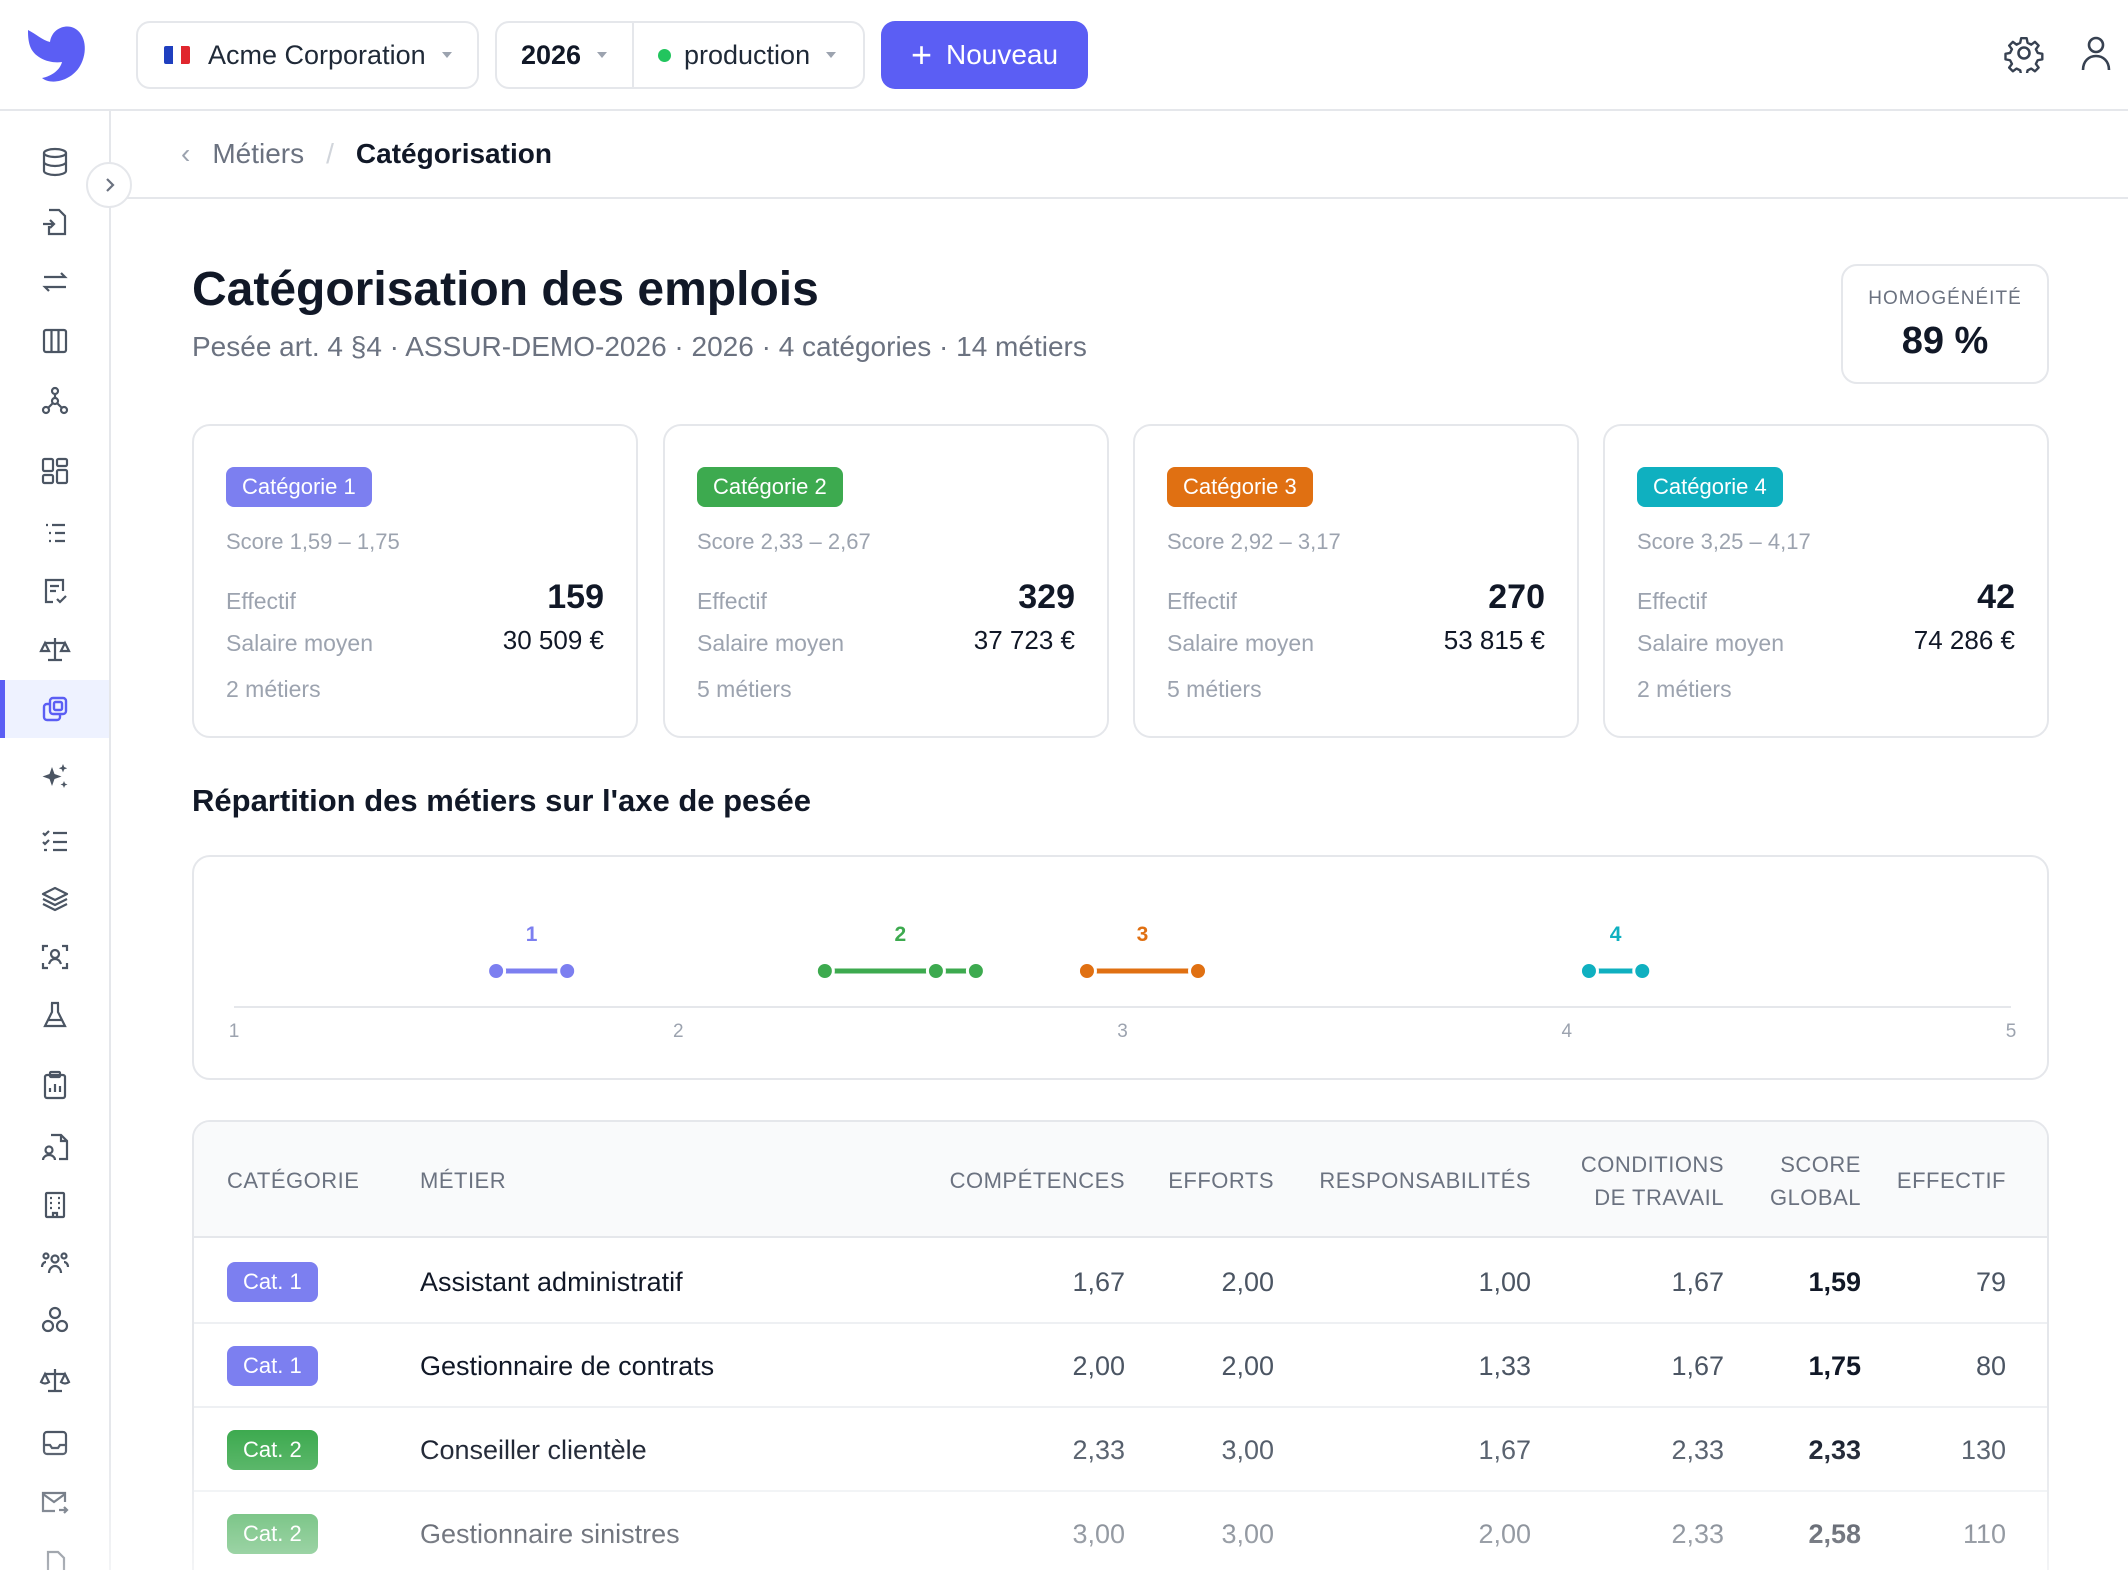 This screenshot has width=2128, height=1570. I want to click on sidebar-item-company, so click(55, 1205).